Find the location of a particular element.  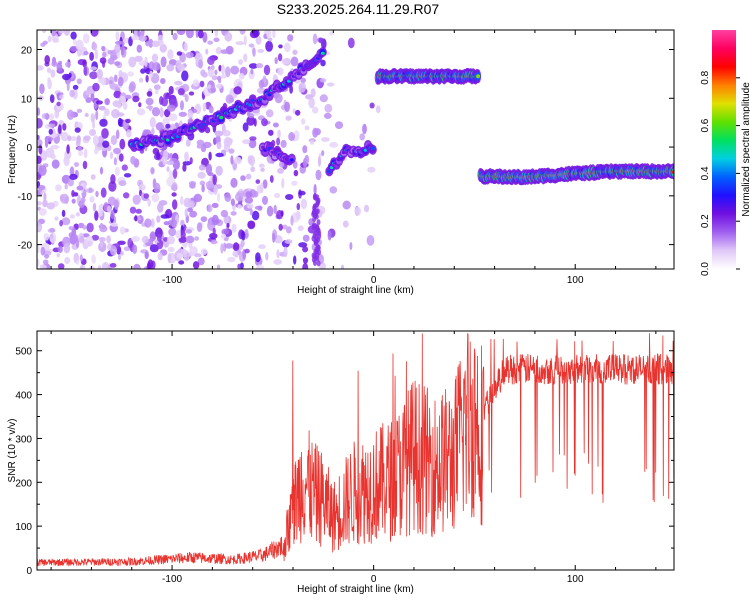

spectrogram-ylabel: Frequency (Hz) is located at coordinates (12, 149).